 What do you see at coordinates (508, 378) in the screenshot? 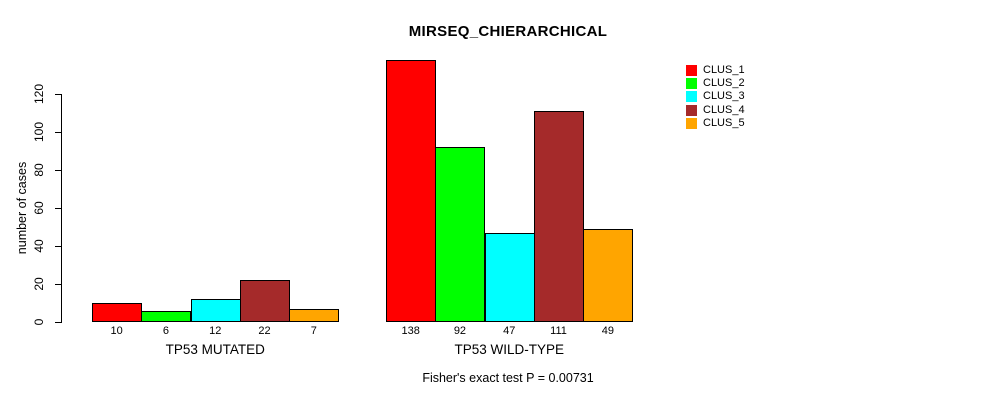
I see `pvalue-annotation: Fisher's exact test P = 0.00731` at bounding box center [508, 378].